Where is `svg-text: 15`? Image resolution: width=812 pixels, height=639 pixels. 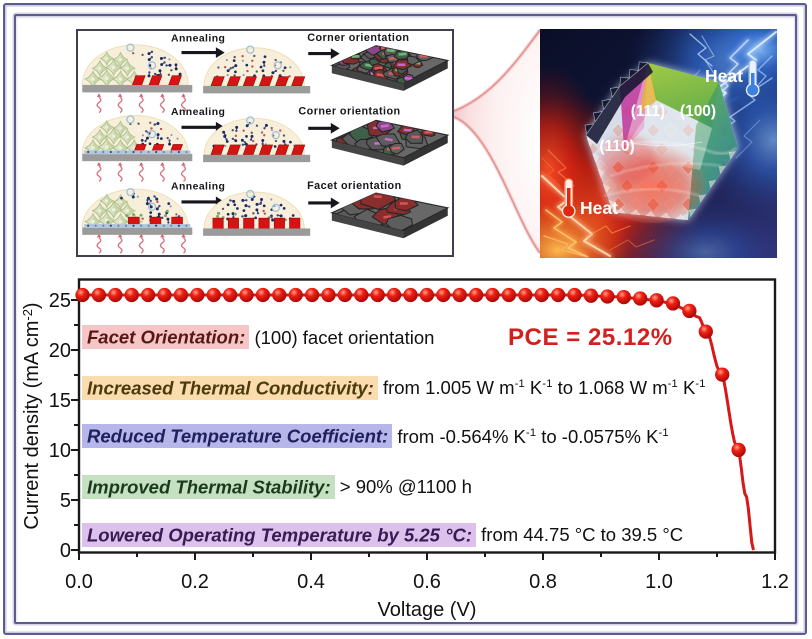
svg-text: 15 is located at coordinates (60, 401).